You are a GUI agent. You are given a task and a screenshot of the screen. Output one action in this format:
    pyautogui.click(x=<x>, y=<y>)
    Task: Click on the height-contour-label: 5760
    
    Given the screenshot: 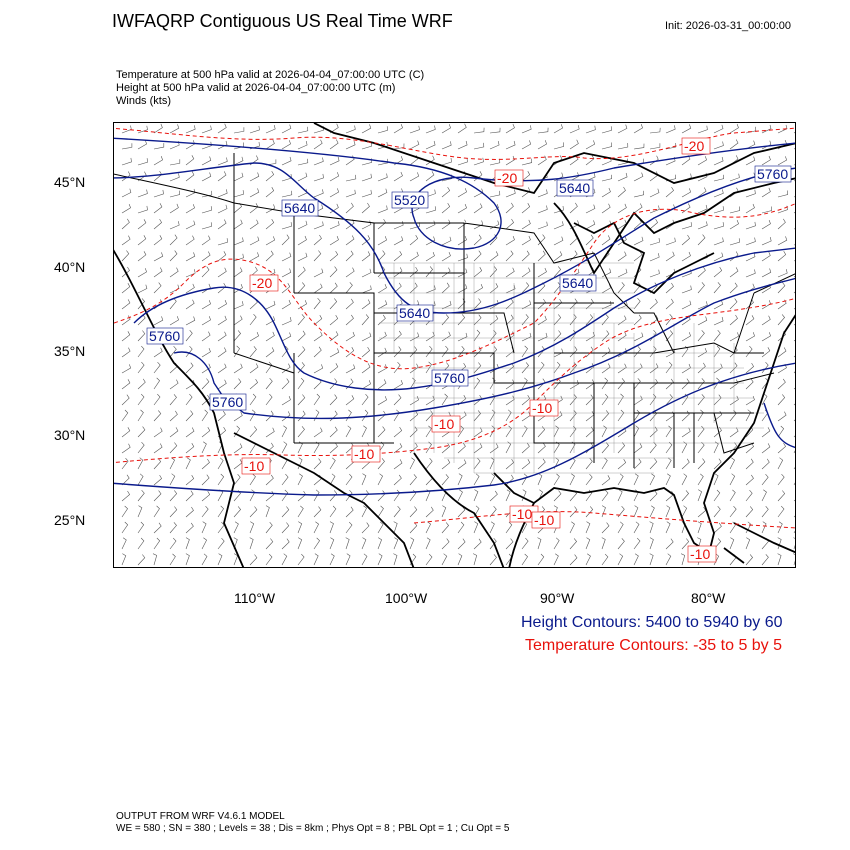 What is the action you would take?
    pyautogui.click(x=227, y=402)
    